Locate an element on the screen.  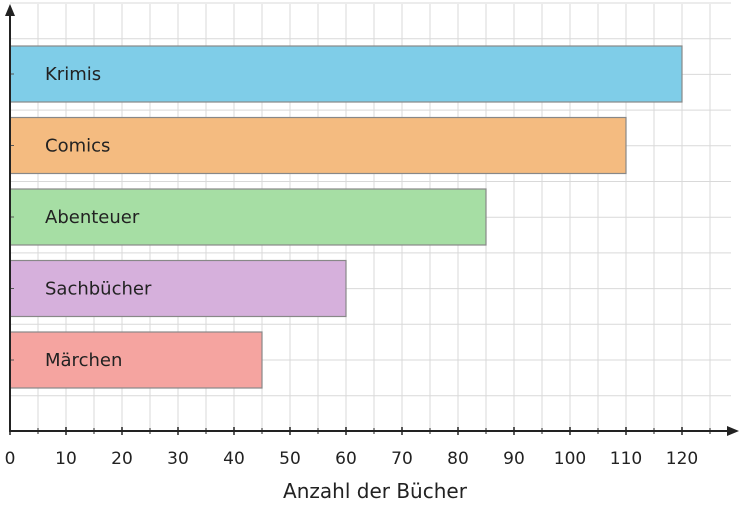
x-axis-title: Anzahl der Bücher is located at coordinates (375, 491).